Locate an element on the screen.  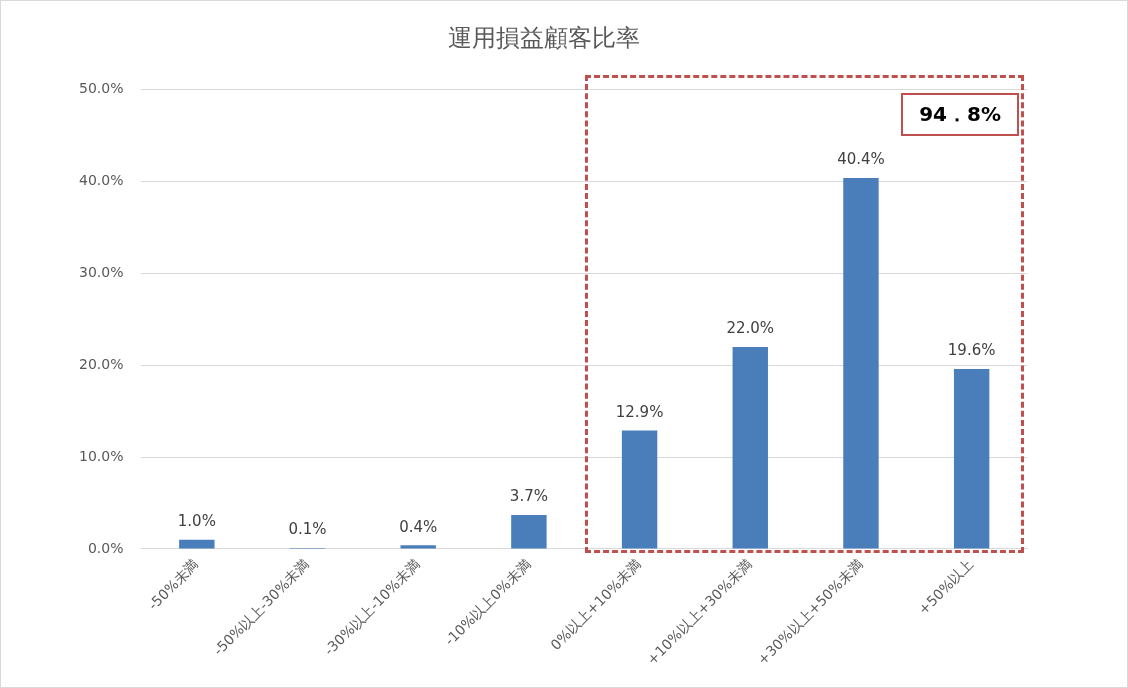
y-tick-label: 10.0% is located at coordinates (101, 455).